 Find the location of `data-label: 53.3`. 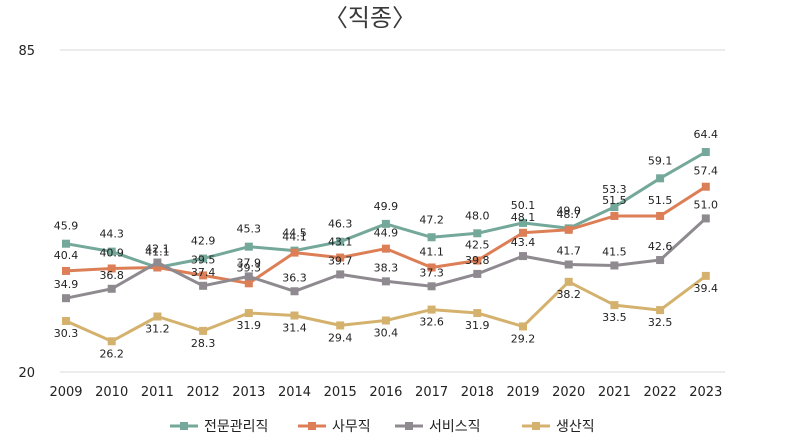

data-label: 53.3 is located at coordinates (614, 189).